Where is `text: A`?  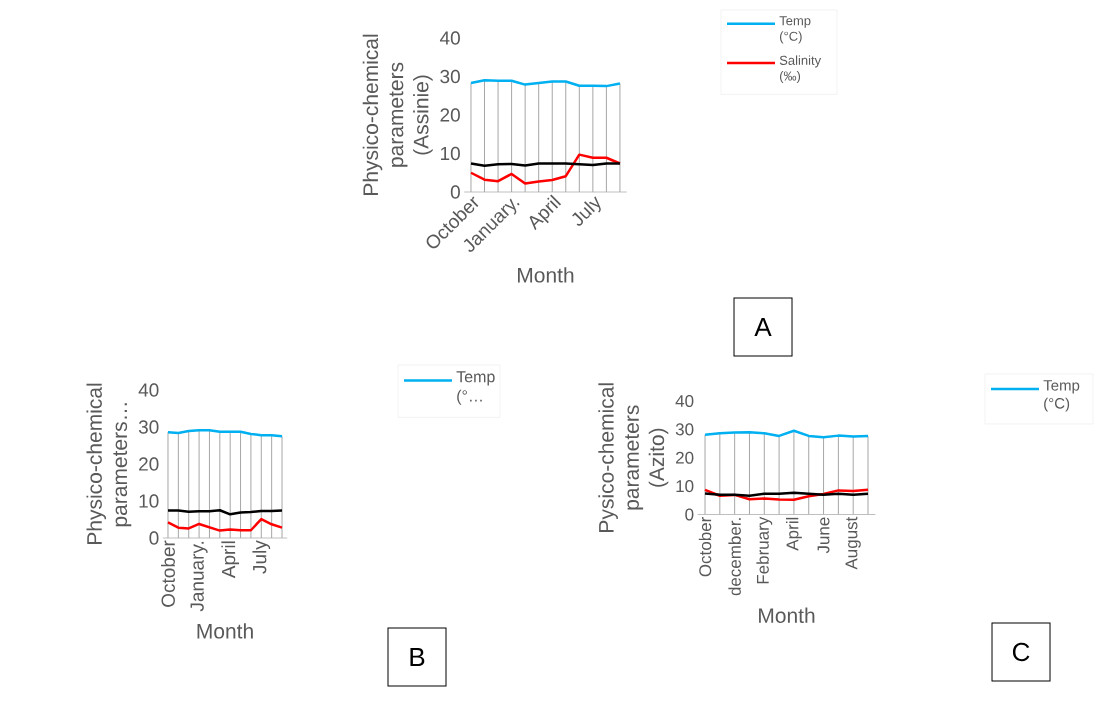 text: A is located at coordinates (763, 327).